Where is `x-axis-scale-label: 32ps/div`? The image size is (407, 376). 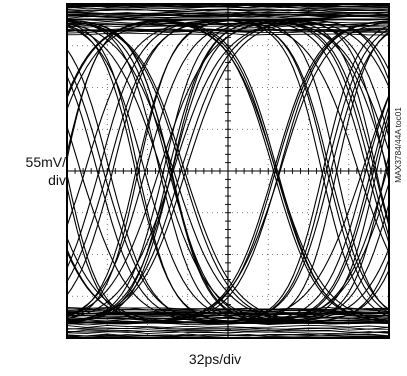 x-axis-scale-label: 32ps/div is located at coordinates (215, 359).